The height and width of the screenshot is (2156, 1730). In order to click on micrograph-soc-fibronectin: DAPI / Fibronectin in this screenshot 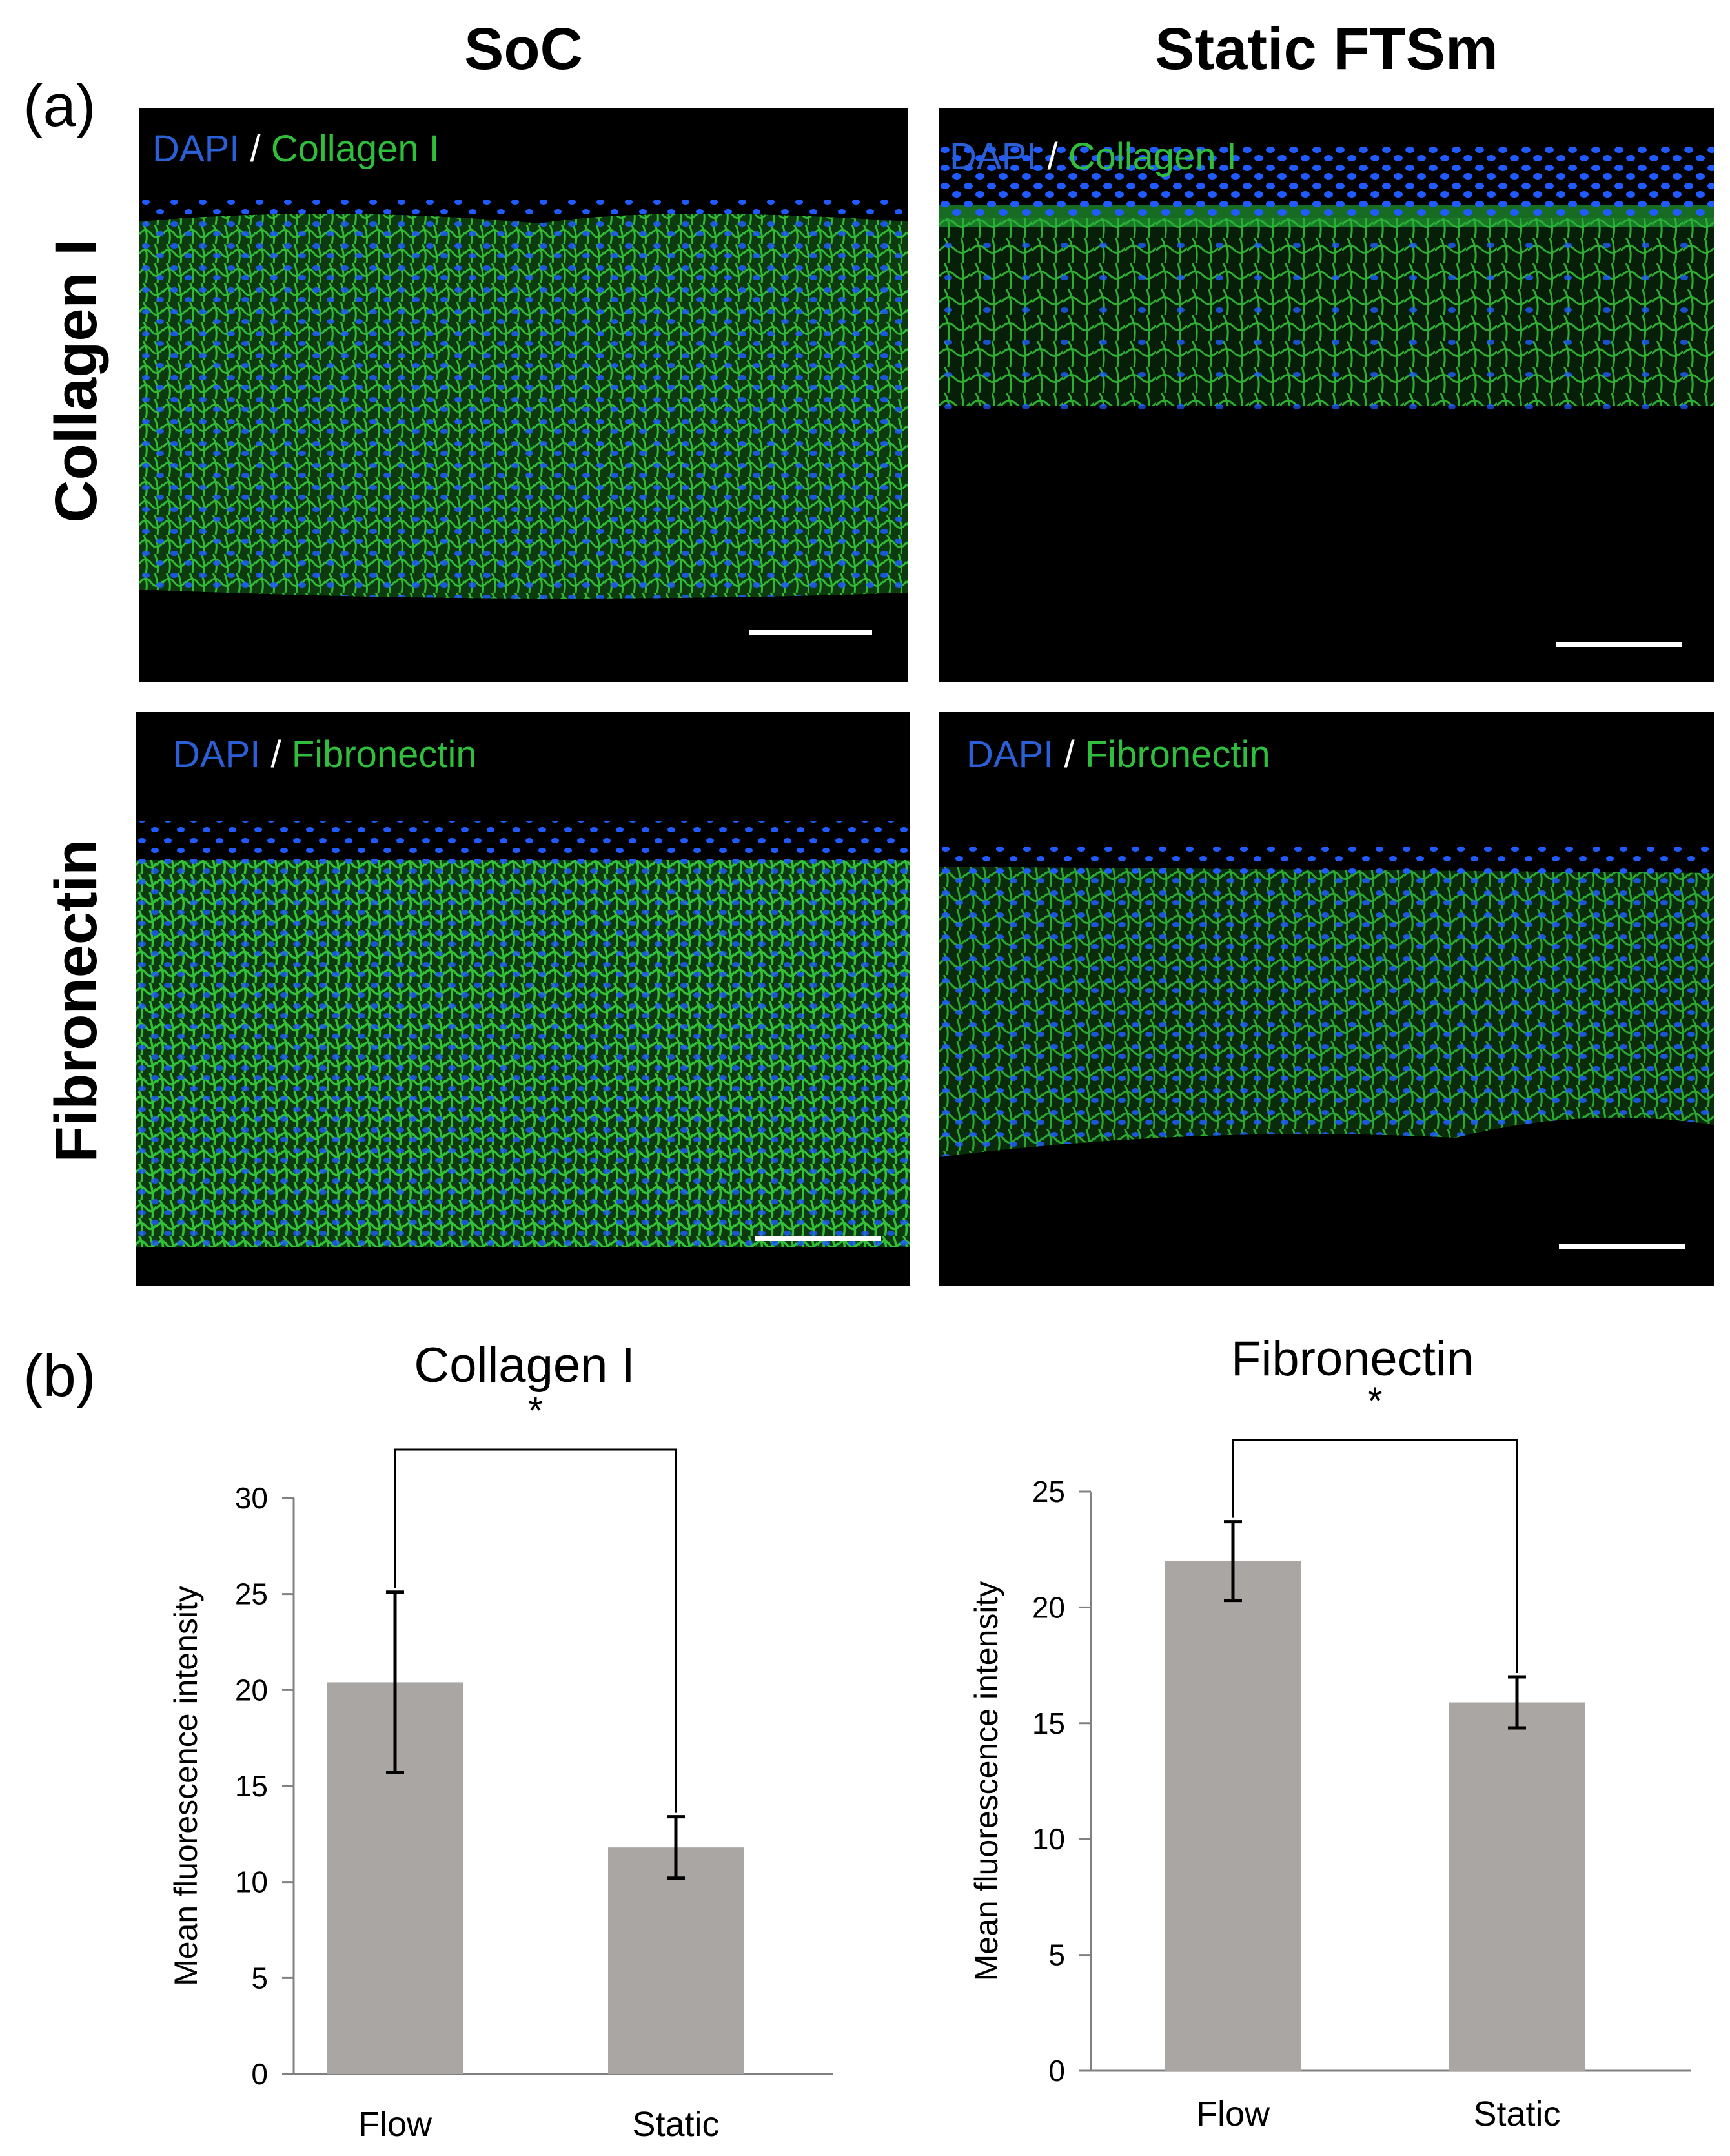, I will do `click(523, 999)`.